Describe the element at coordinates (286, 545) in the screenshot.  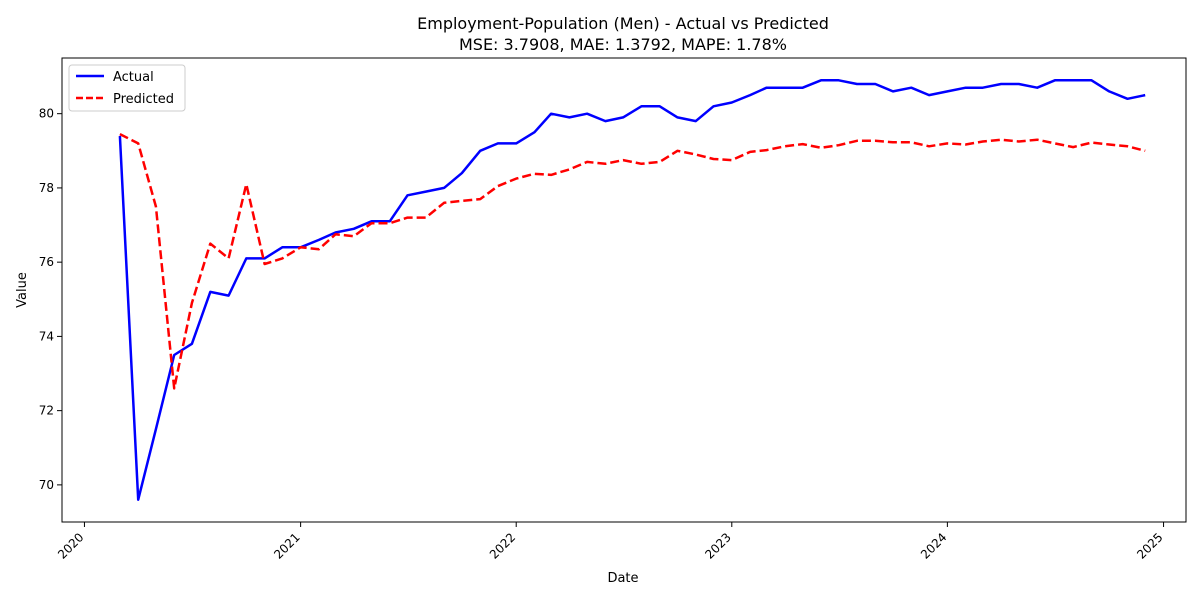
I see `x-tick-label: 2021` at that location.